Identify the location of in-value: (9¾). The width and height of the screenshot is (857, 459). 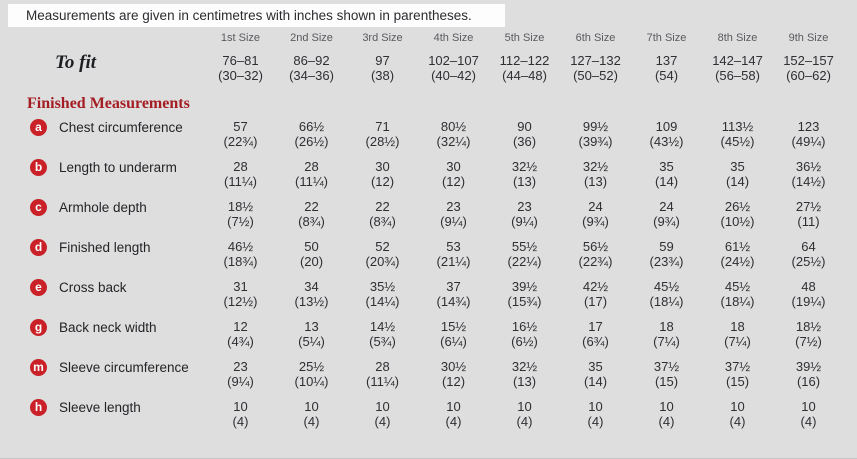
(666, 221).